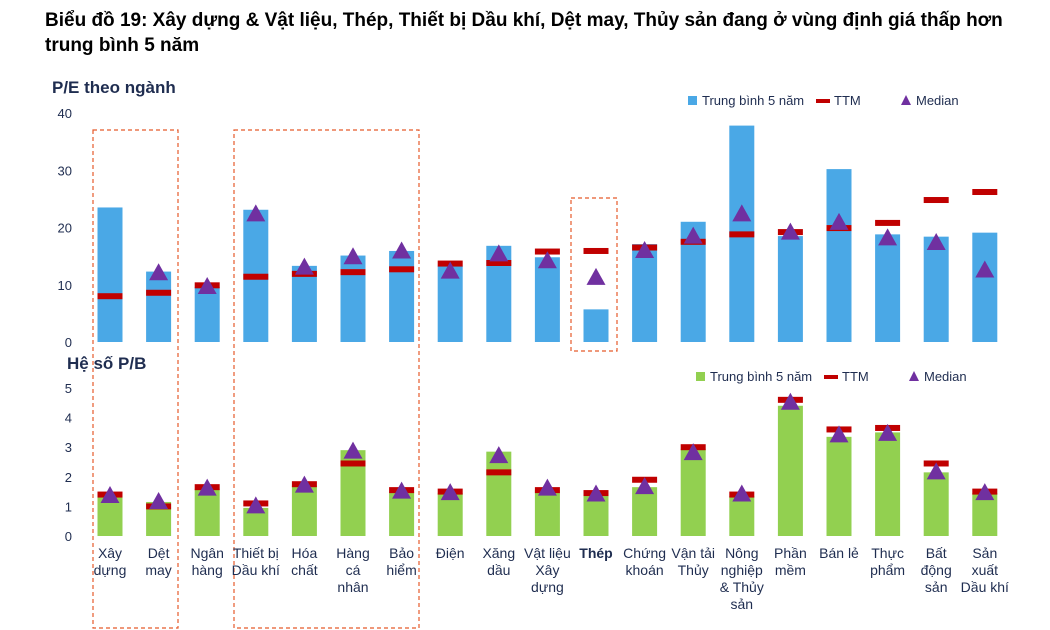 The height and width of the screenshot is (630, 1050). What do you see at coordinates (693, 561) in the screenshot?
I see `category-label: Vận tải Thủy` at bounding box center [693, 561].